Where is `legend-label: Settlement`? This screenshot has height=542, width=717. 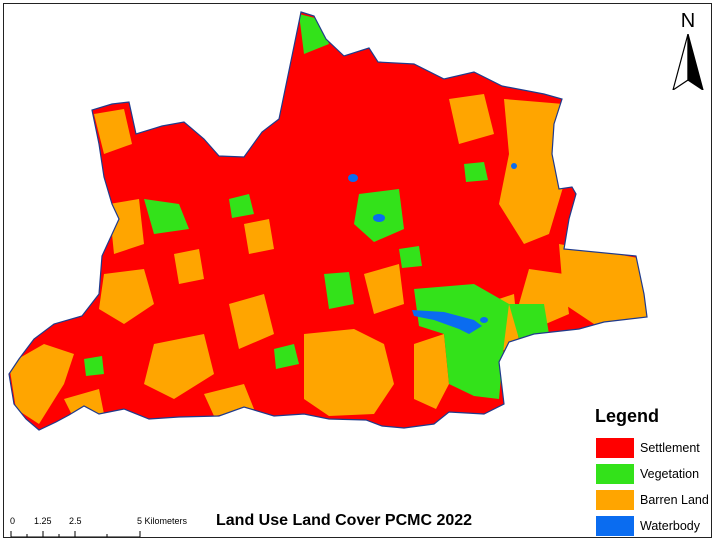 legend-label: Settlement is located at coordinates (670, 448).